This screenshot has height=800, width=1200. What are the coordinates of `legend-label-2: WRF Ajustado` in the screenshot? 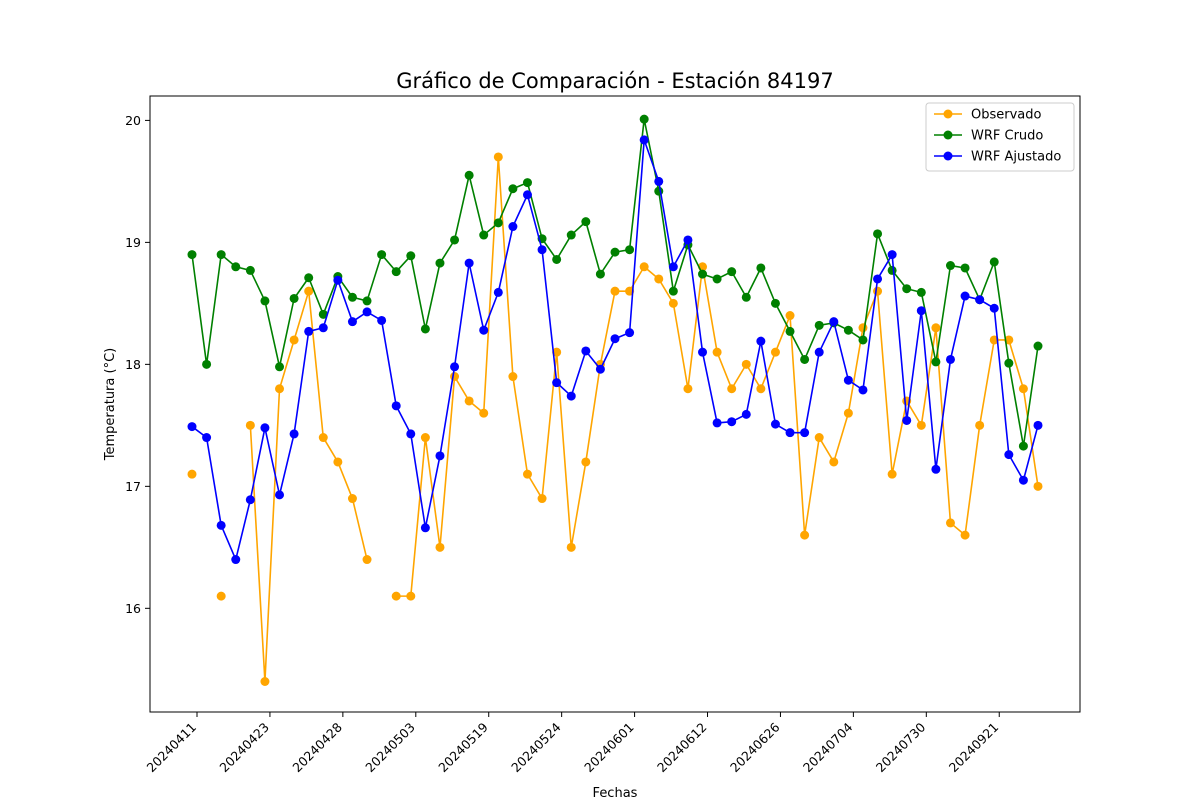 It's located at (1016, 157).